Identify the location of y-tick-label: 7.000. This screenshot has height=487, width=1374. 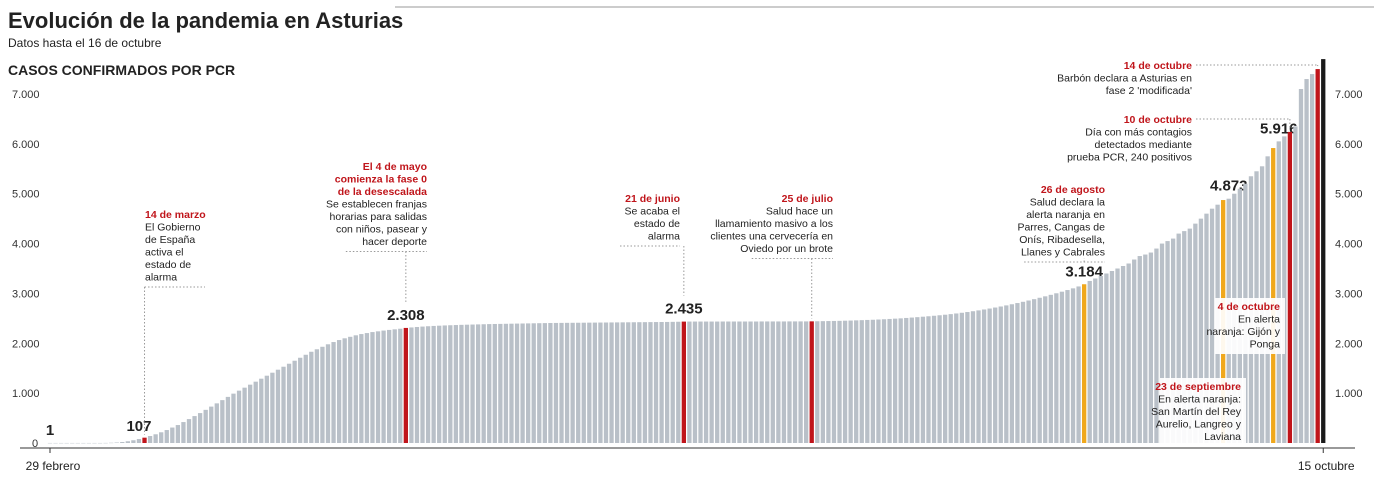
(26, 95).